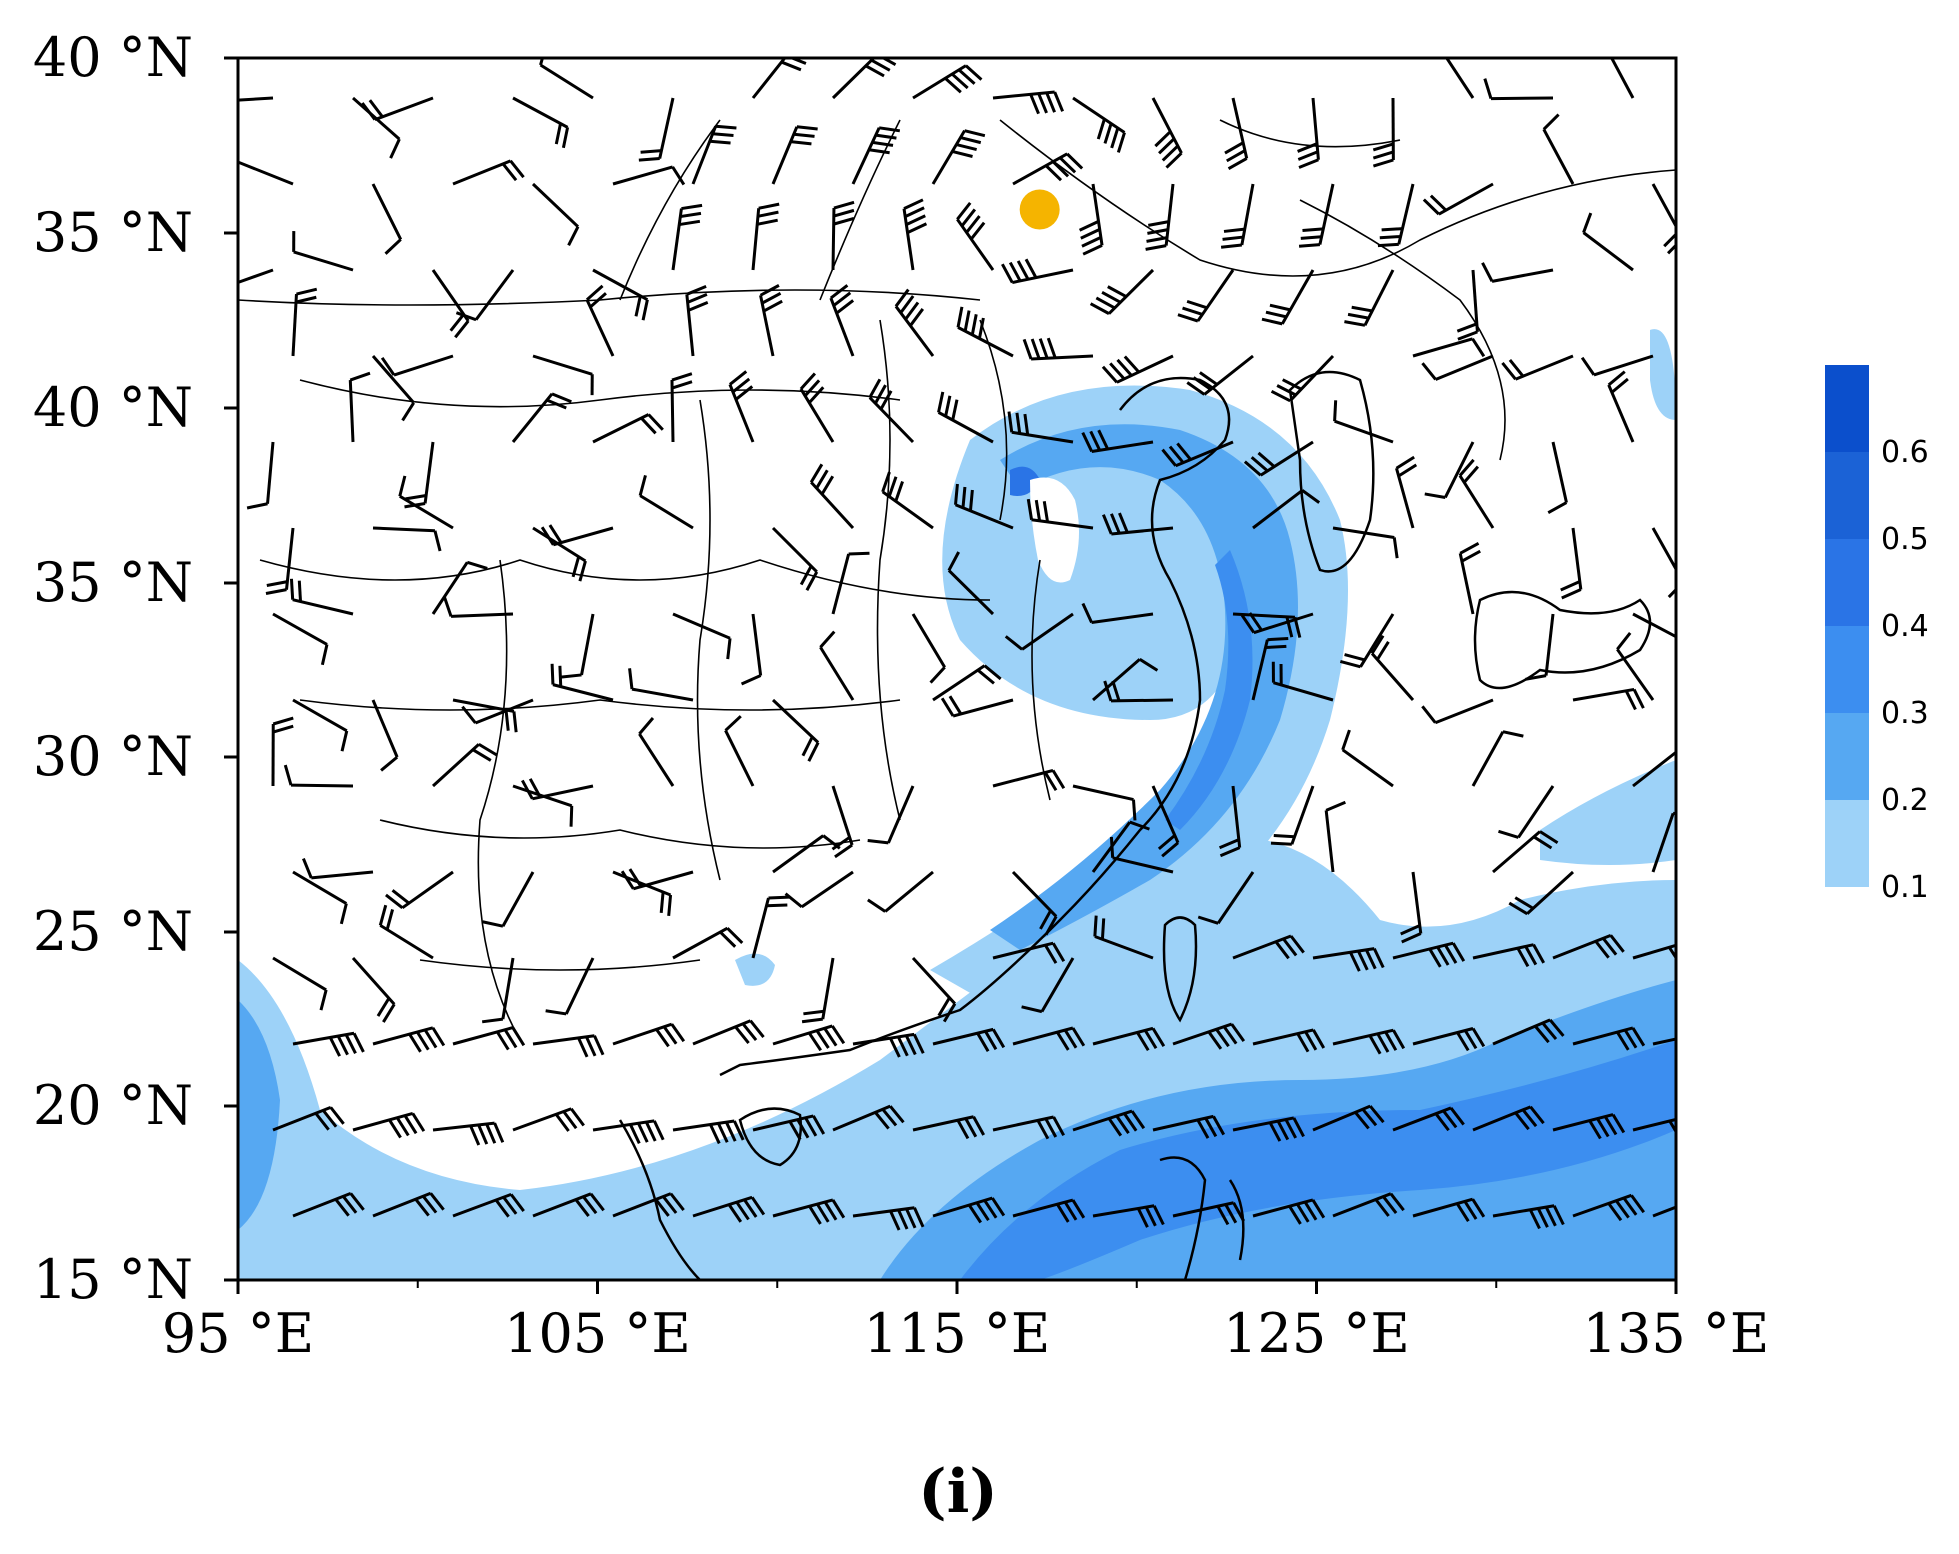  I want to click on y-tick-label: 20 °N, so click(113, 1105).